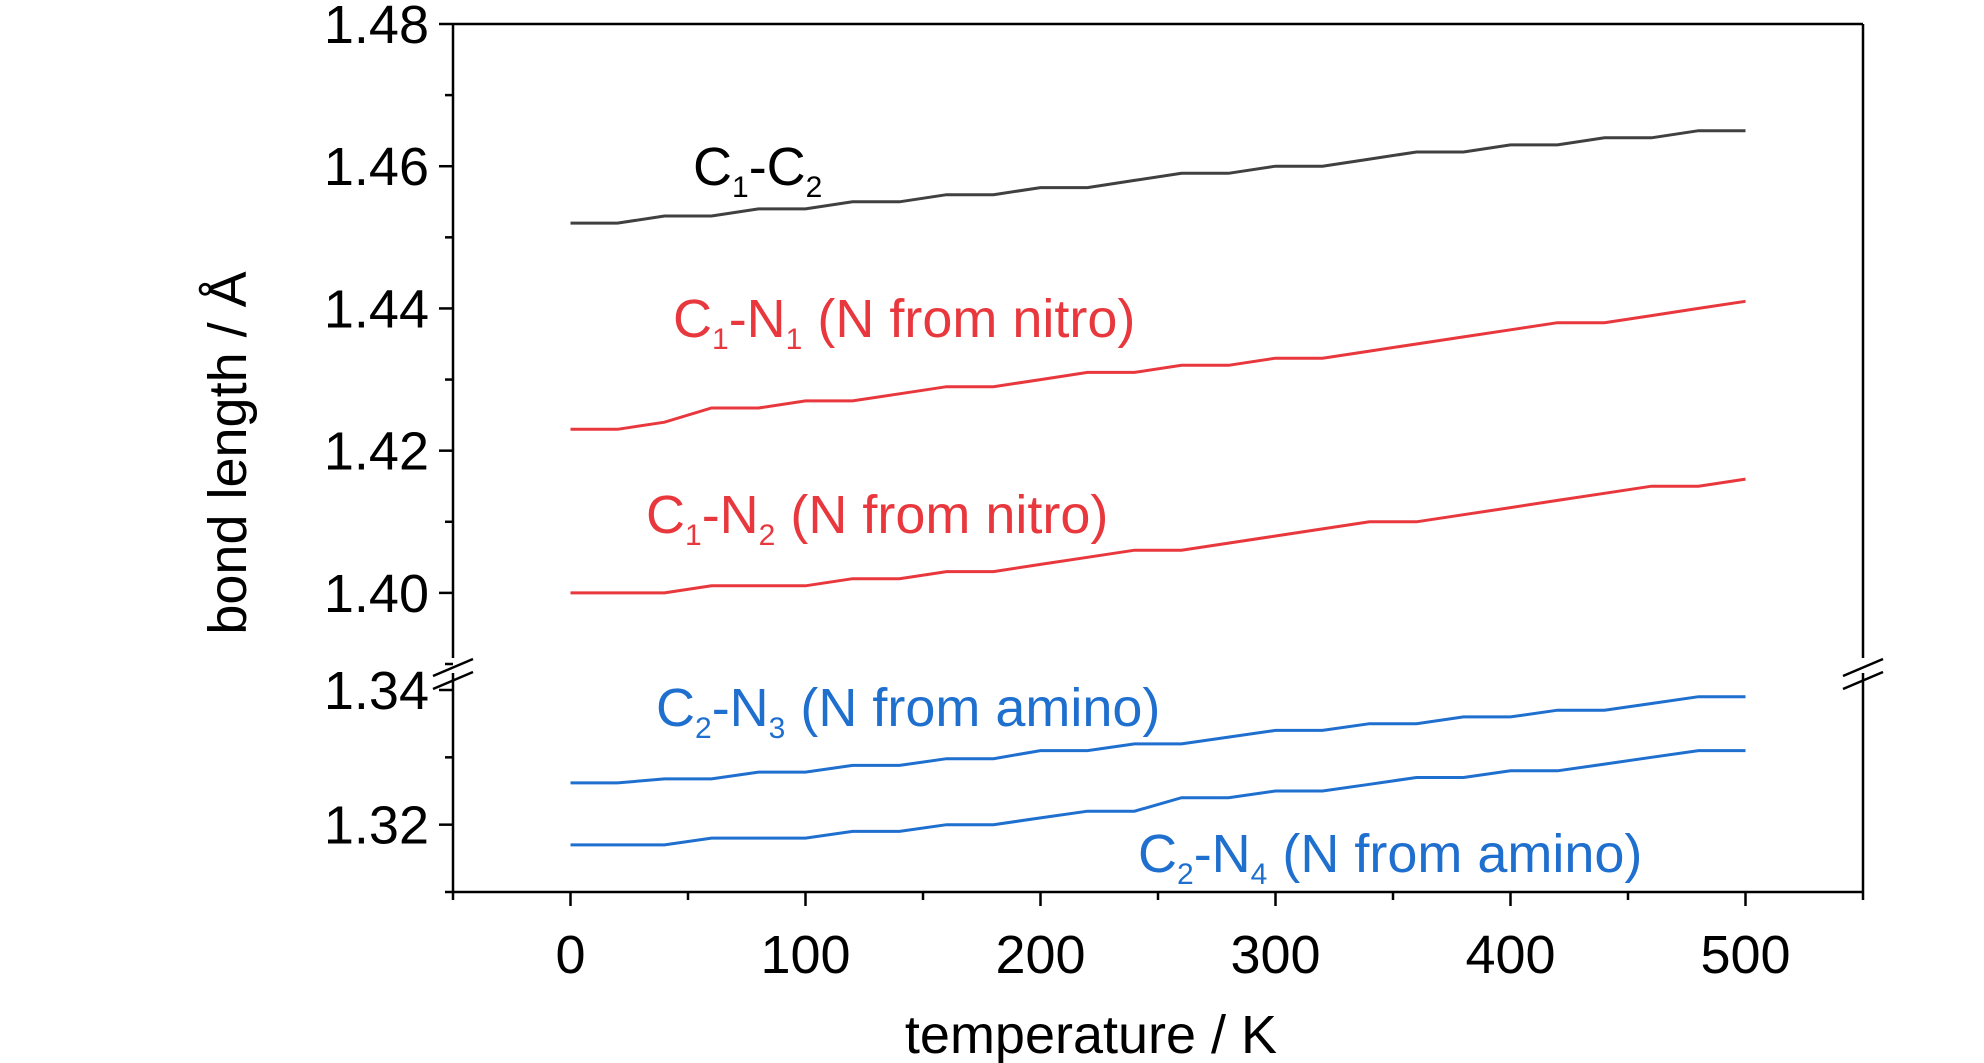  Describe the element at coordinates (376, 309) in the screenshot. I see `y-tick-label: 1.44` at that location.